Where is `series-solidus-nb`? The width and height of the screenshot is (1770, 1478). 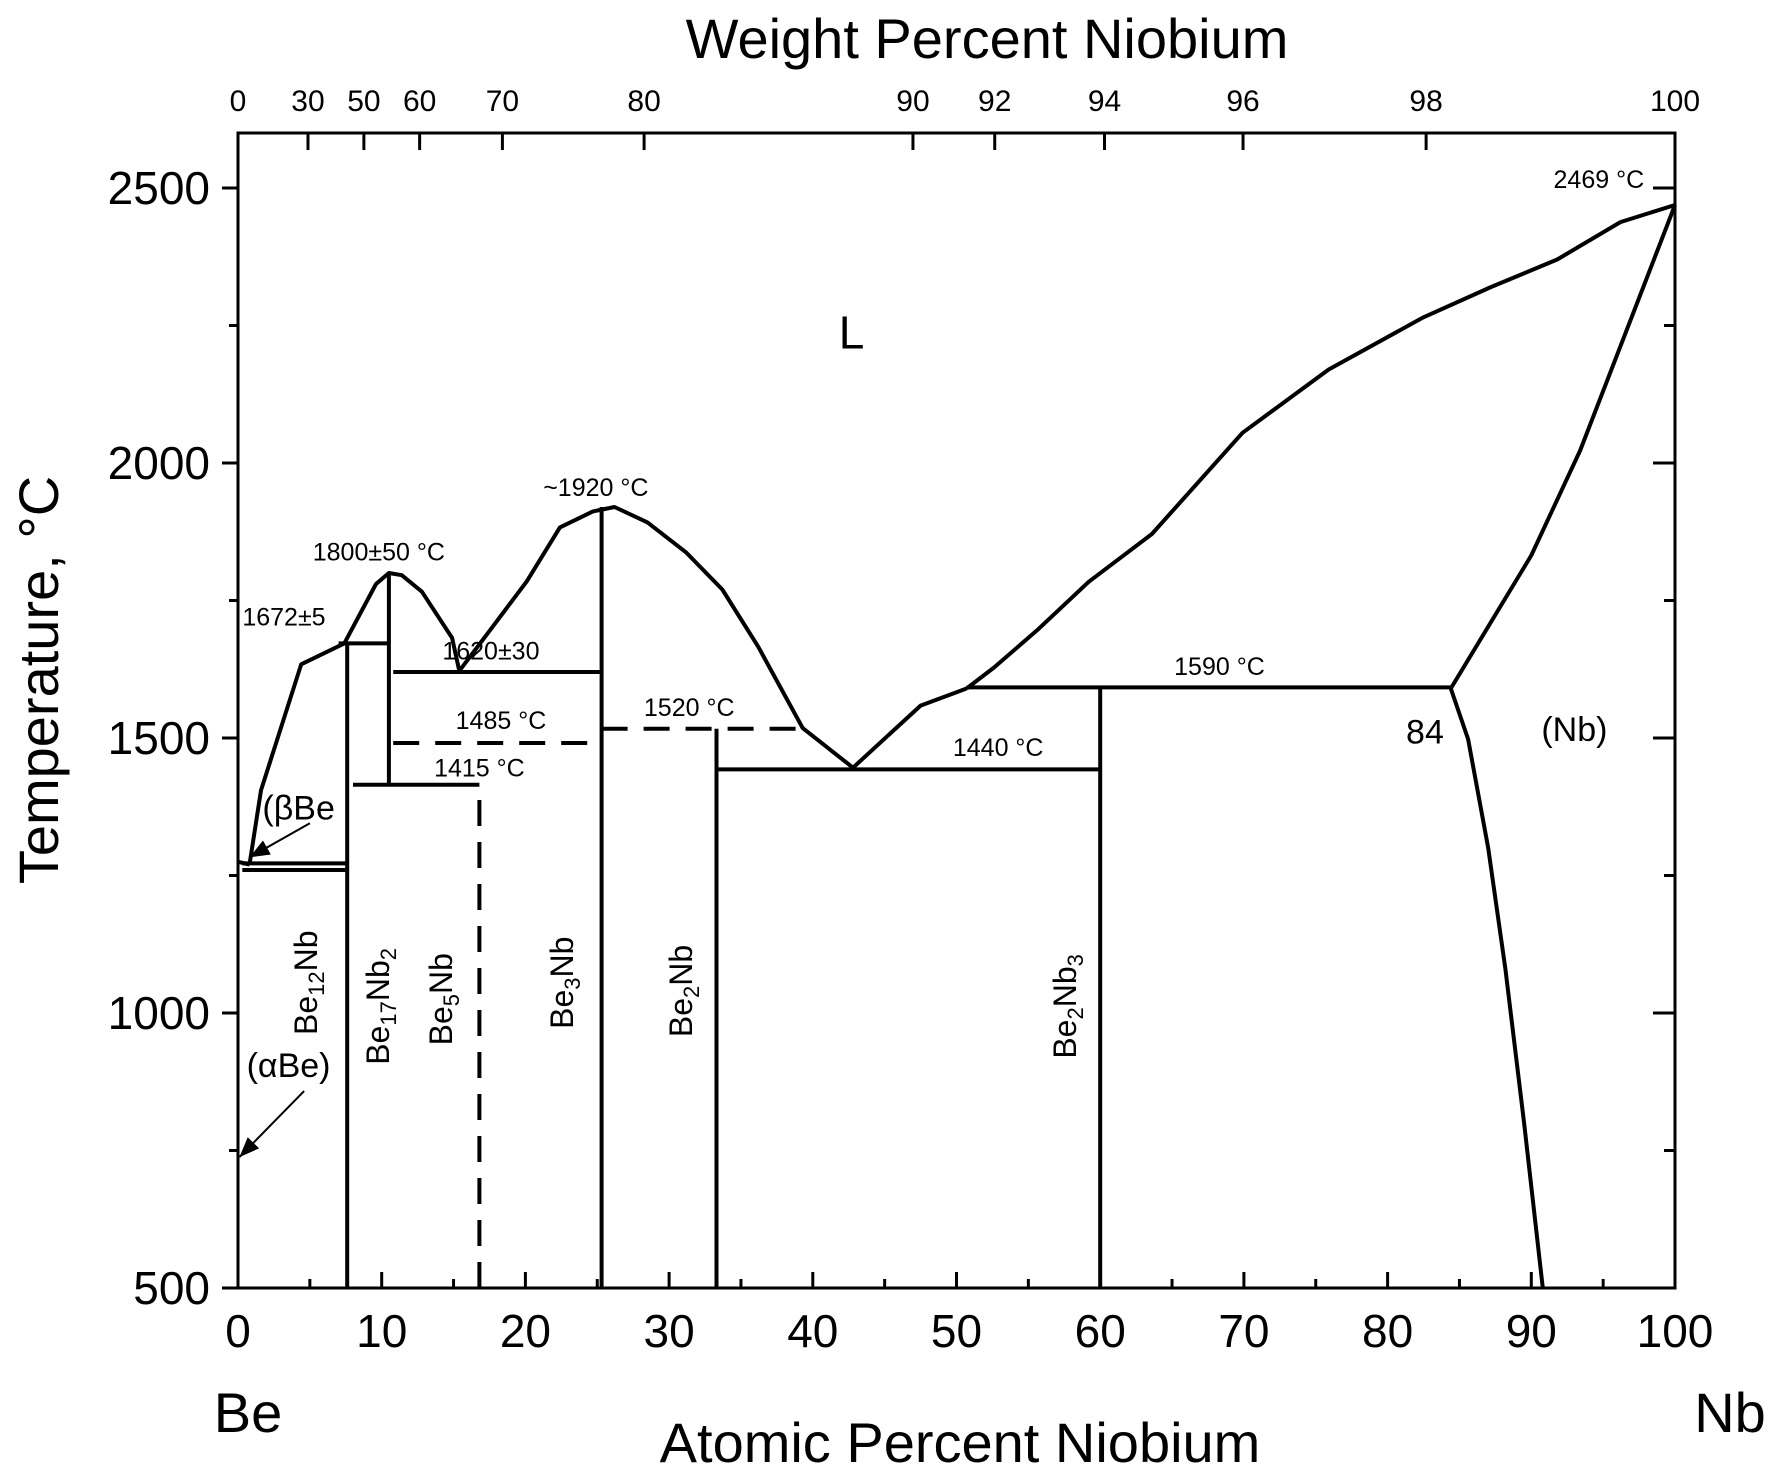
series-solidus-nb is located at coordinates (1563, 447).